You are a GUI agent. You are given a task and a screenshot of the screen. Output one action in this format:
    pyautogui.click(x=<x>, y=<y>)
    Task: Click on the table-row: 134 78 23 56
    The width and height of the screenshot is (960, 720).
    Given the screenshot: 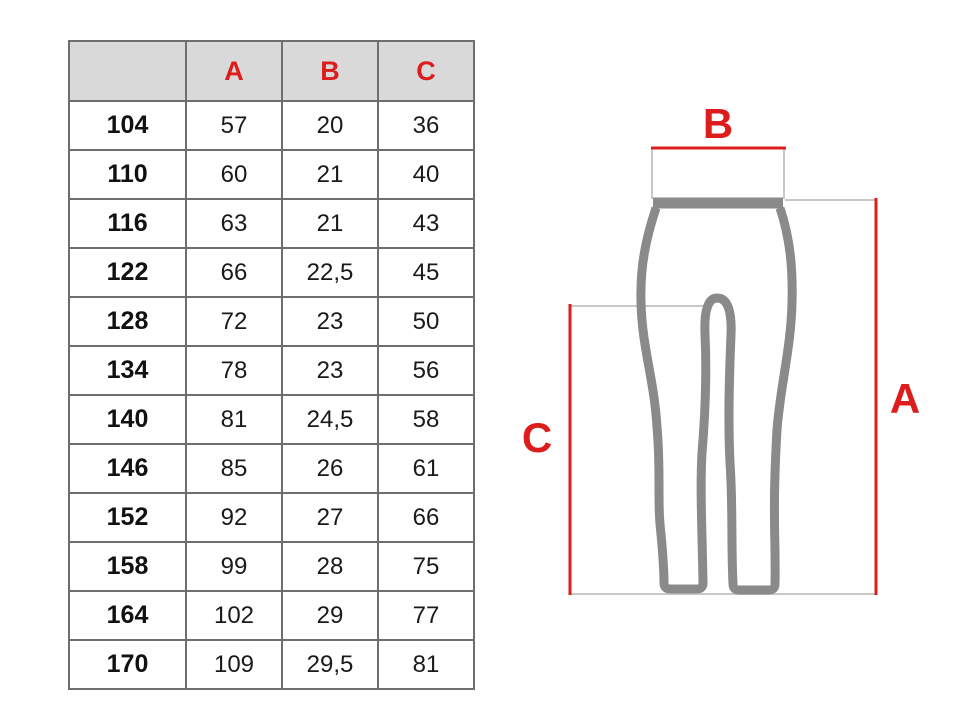 What is the action you would take?
    pyautogui.click(x=271, y=370)
    